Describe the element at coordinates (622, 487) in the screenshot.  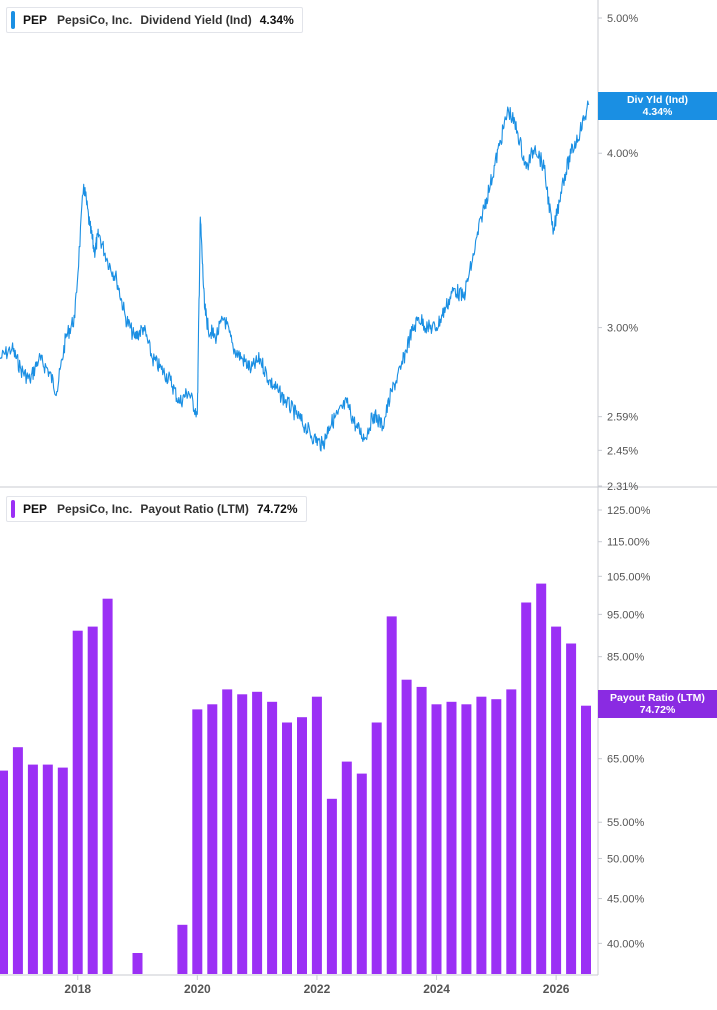
I see `y-tick-label: 2.31%` at that location.